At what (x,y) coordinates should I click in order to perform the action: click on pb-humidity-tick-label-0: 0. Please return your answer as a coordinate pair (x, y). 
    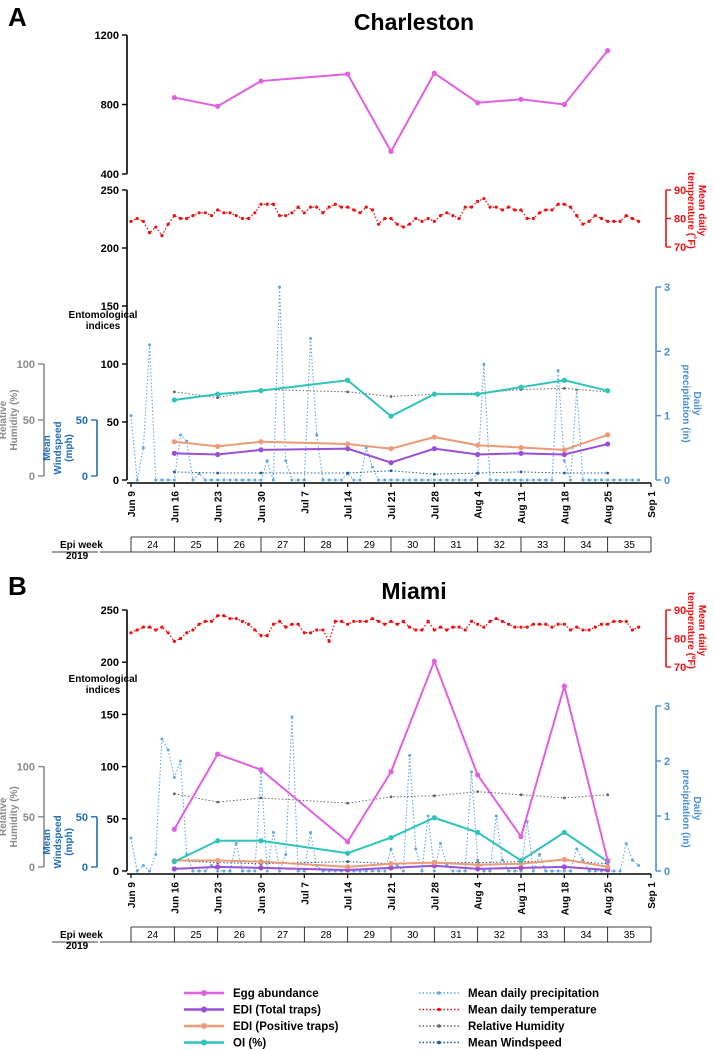
    Looking at the image, I should click on (32, 868).